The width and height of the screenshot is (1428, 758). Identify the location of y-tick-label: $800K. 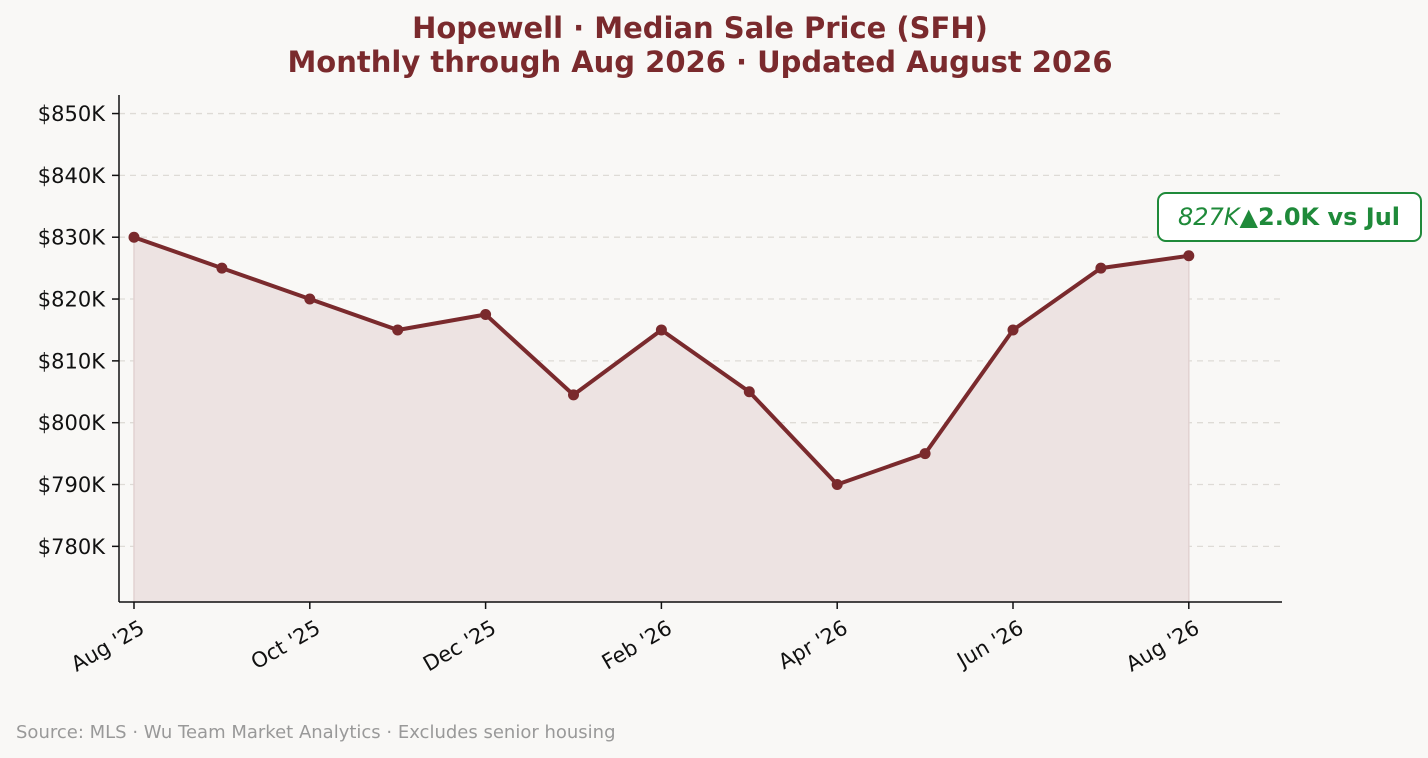
(72, 423).